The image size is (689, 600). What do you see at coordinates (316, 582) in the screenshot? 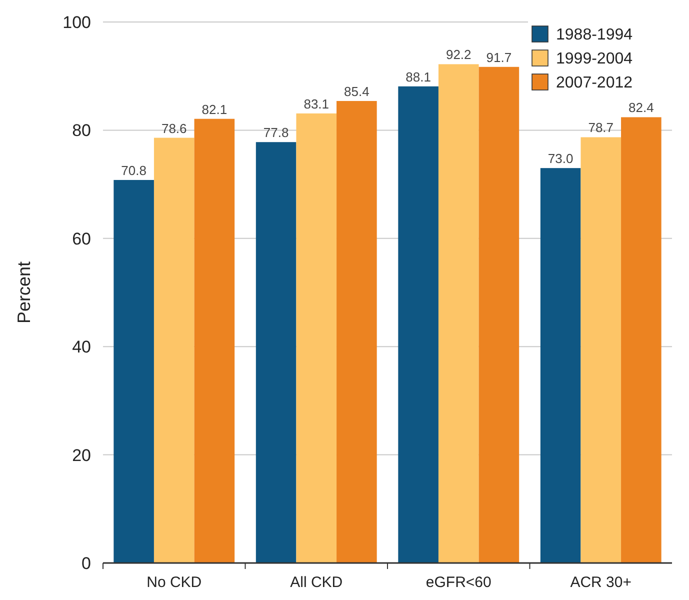
I see `x-tick-label: All CKD` at bounding box center [316, 582].